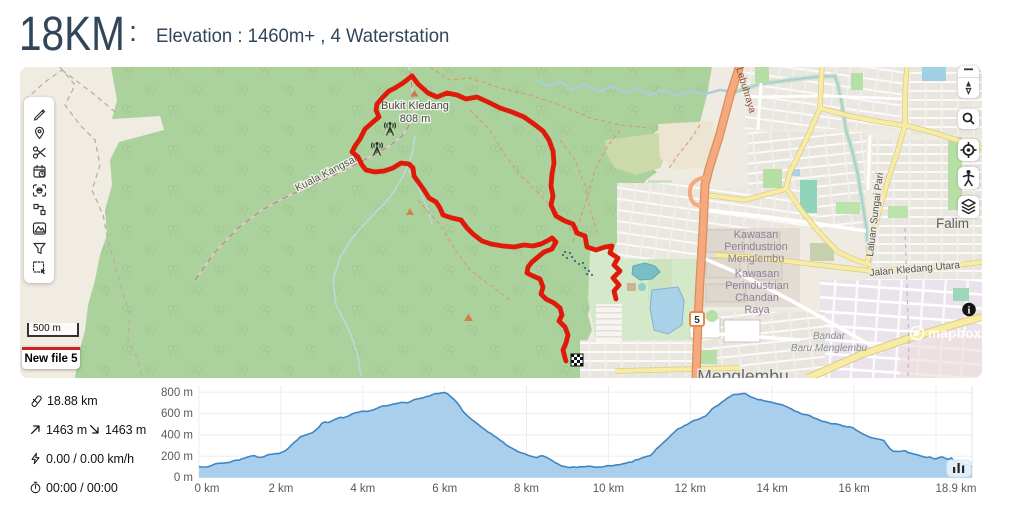 The width and height of the screenshot is (1011, 525). I want to click on svg-text: Raya, so click(756, 310).